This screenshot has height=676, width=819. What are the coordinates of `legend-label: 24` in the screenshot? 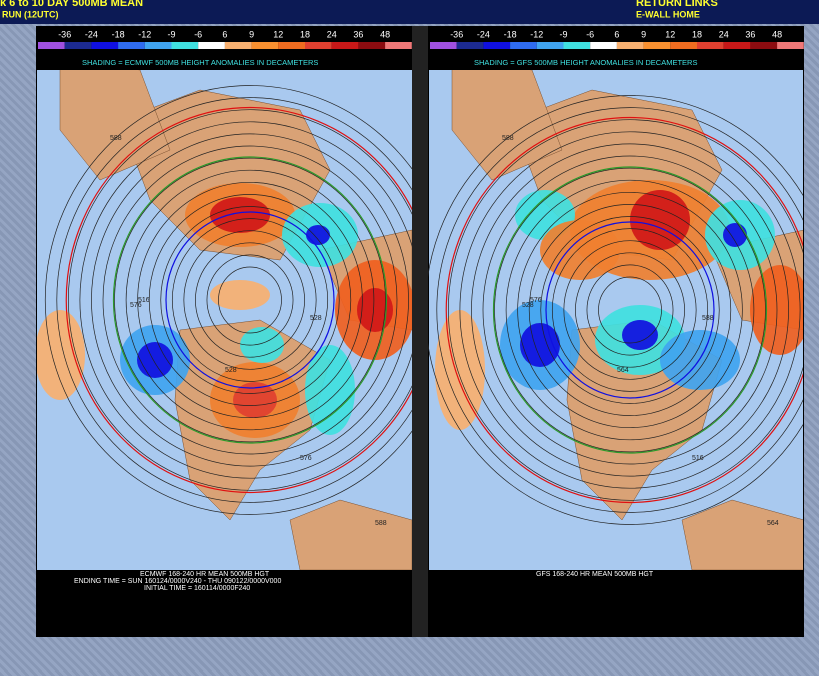 It's located at (332, 34).